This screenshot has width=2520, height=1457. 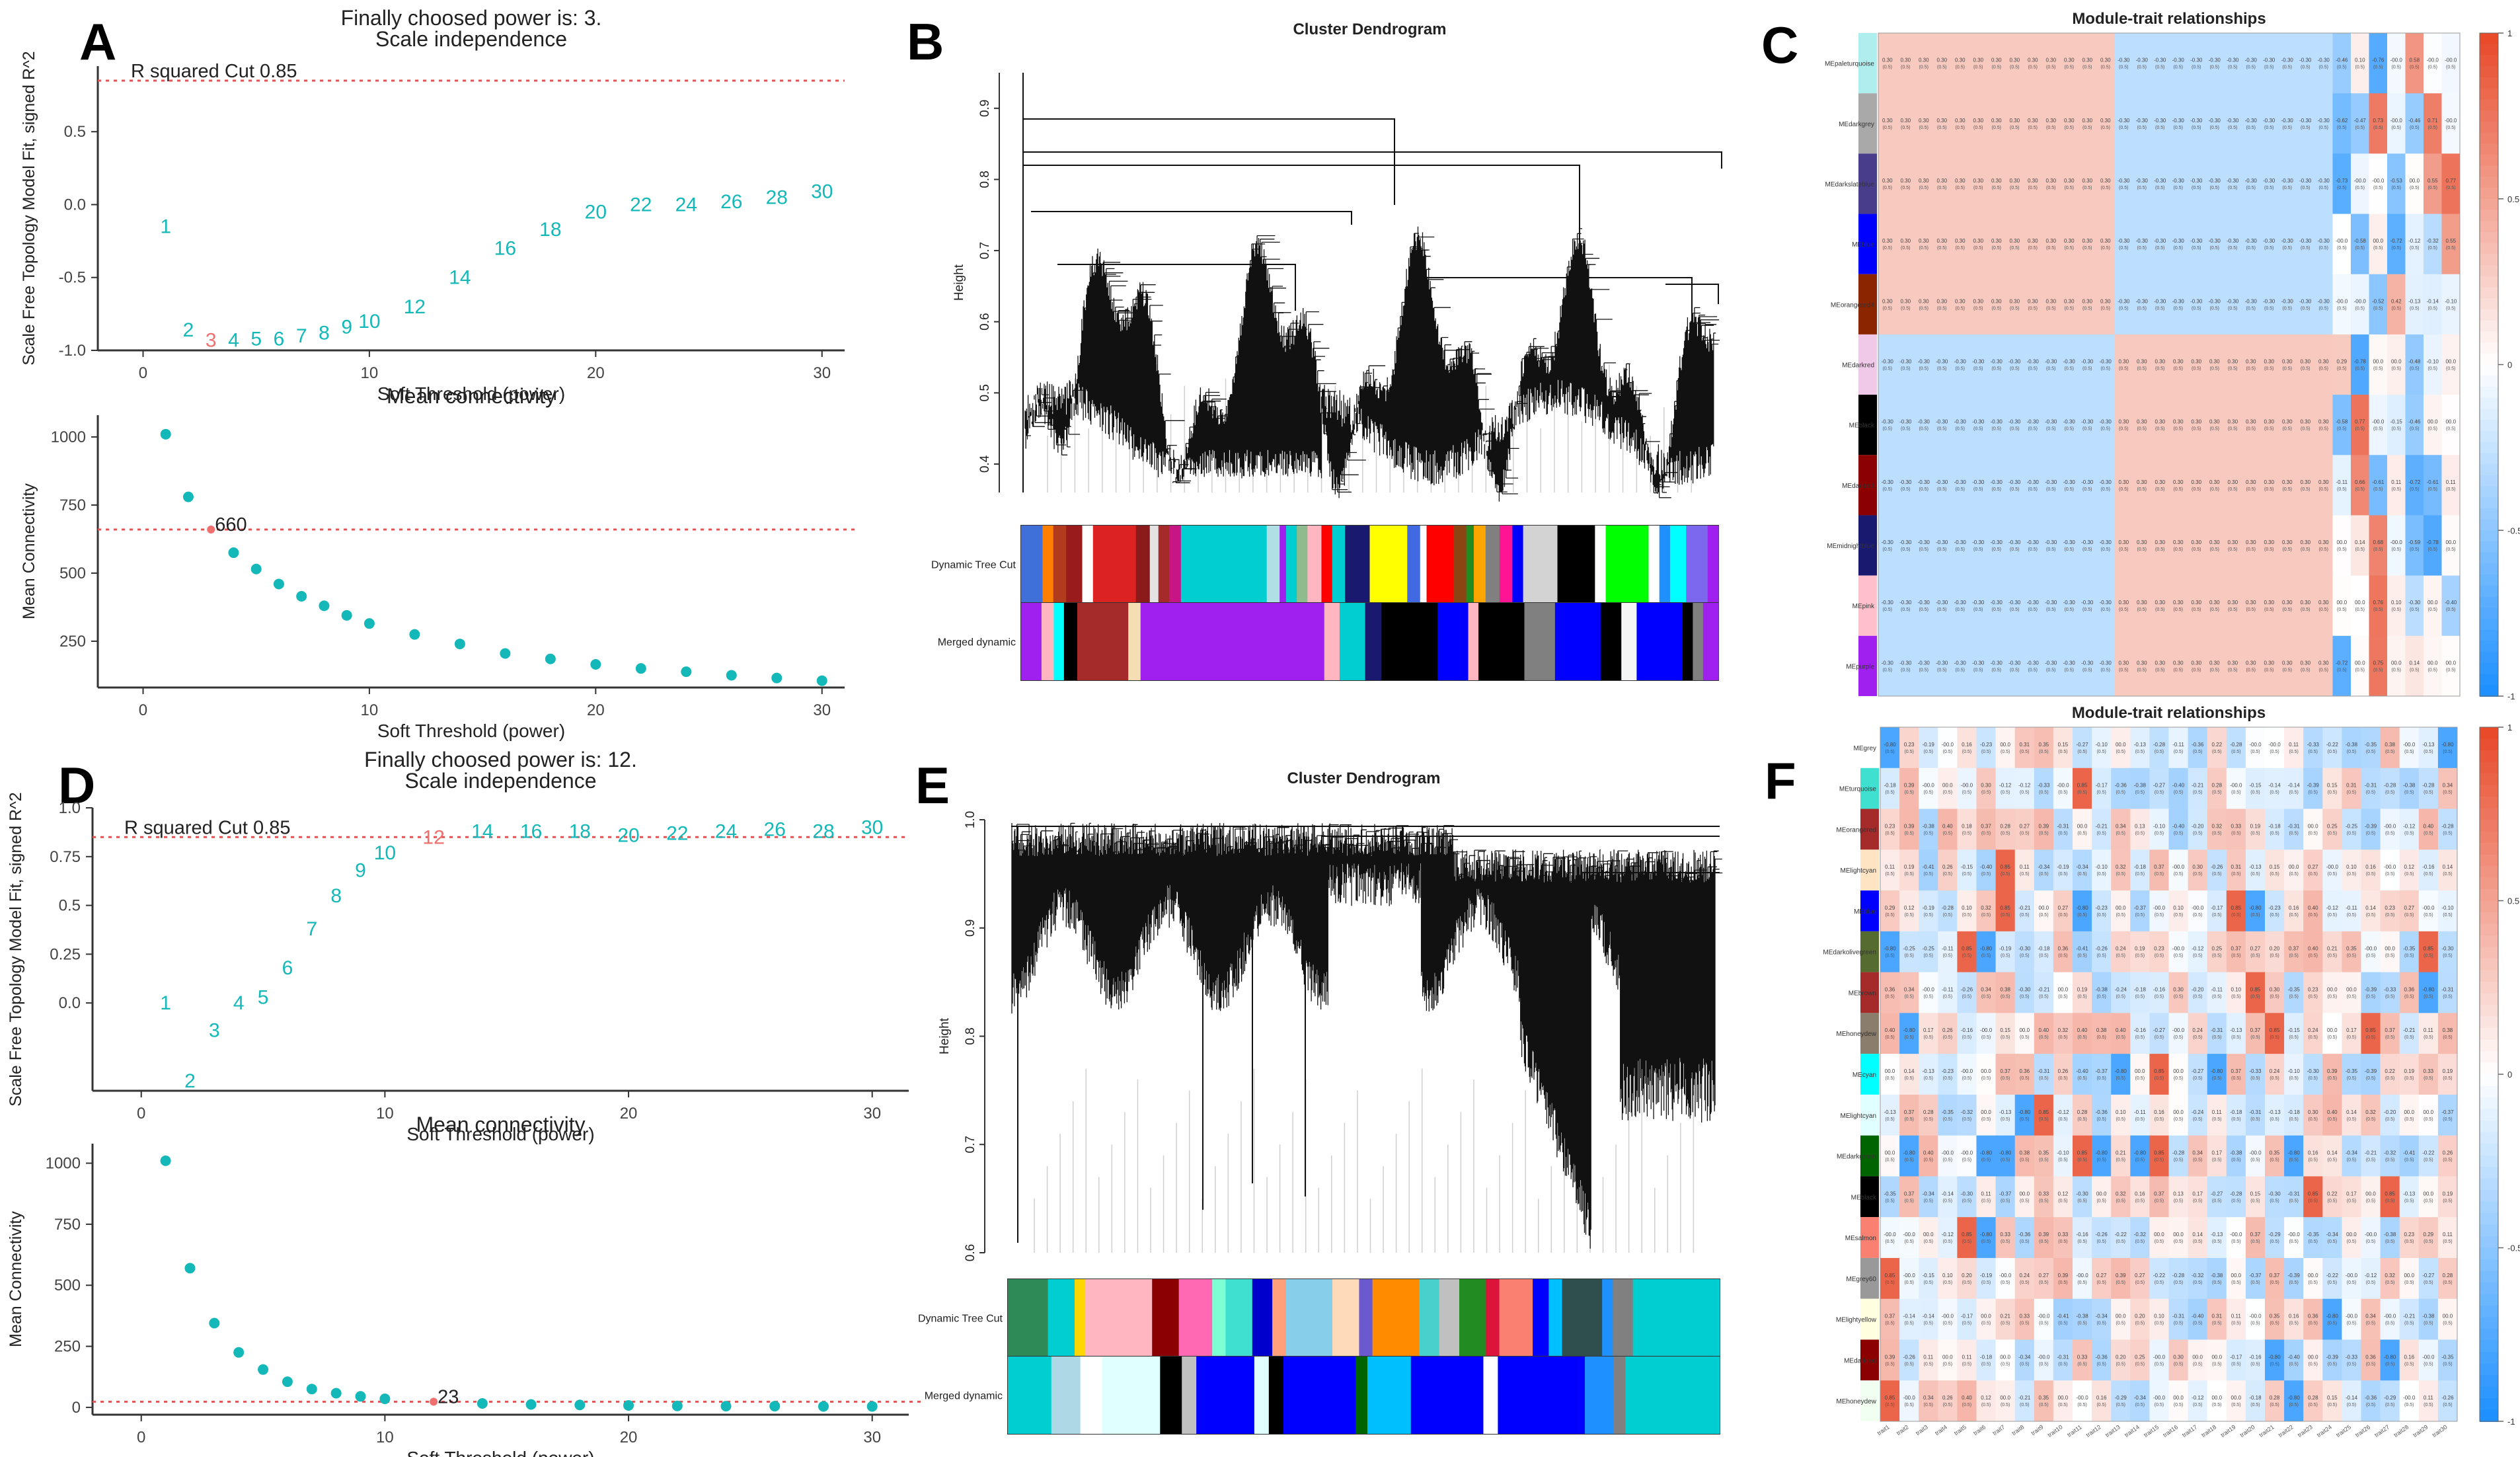 I want to click on power-label: 18, so click(x=550, y=230).